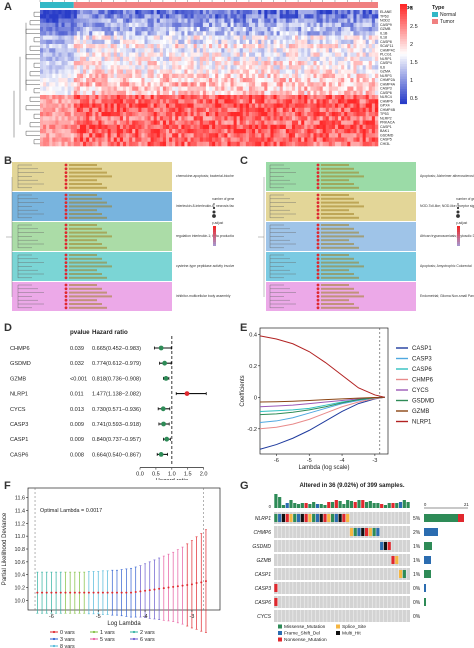  Describe the element at coordinates (77, 364) in the screenshot. I see `pvalue: 0.032` at that location.